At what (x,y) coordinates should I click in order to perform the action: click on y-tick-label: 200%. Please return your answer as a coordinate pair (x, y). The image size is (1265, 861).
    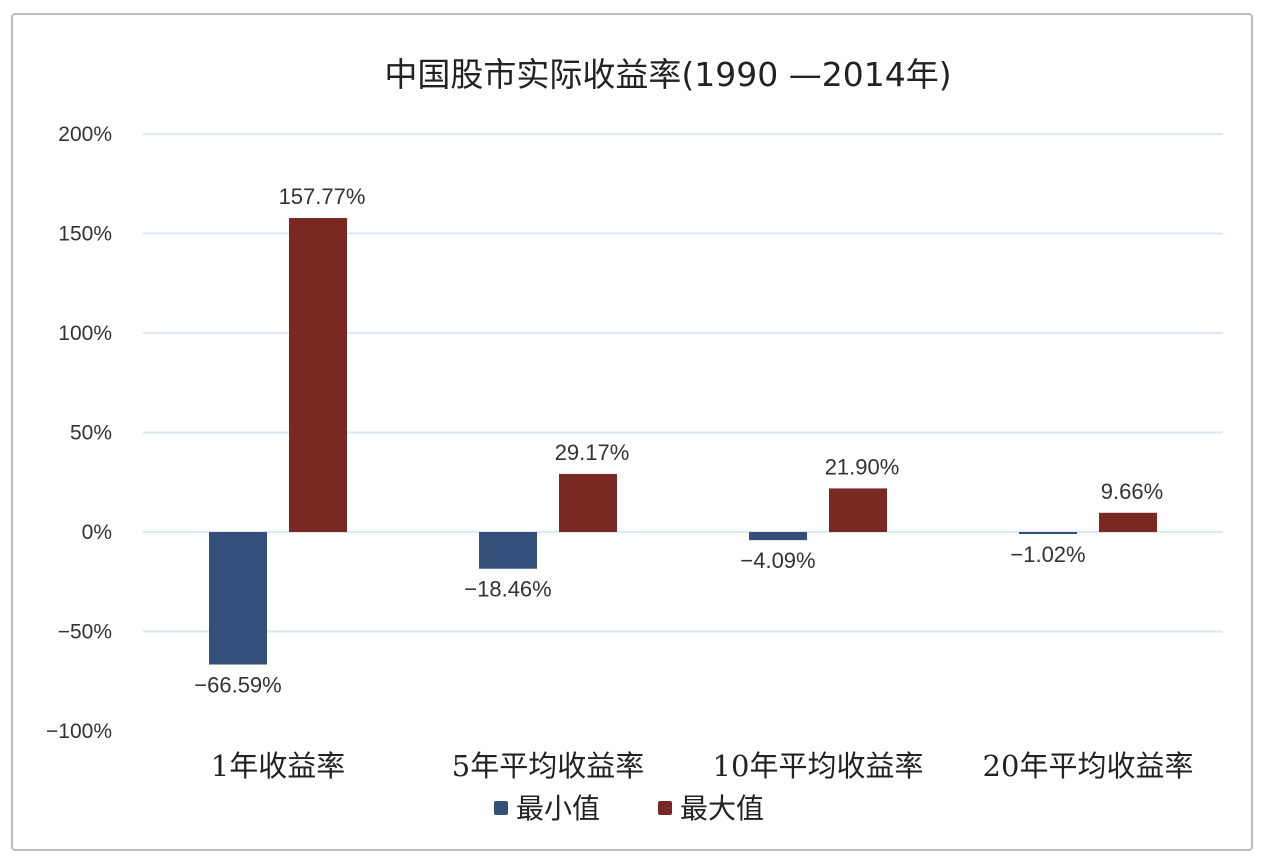
    Looking at the image, I should click on (85, 134).